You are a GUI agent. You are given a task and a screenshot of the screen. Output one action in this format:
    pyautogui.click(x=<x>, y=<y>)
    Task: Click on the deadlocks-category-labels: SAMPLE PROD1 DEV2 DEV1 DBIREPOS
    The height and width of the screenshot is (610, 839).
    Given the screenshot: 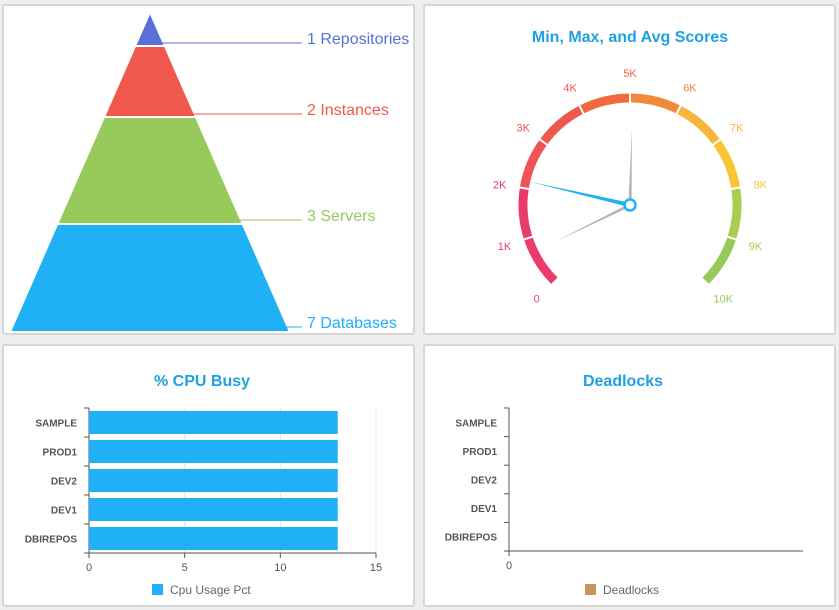 What is the action you would take?
    pyautogui.click(x=471, y=480)
    